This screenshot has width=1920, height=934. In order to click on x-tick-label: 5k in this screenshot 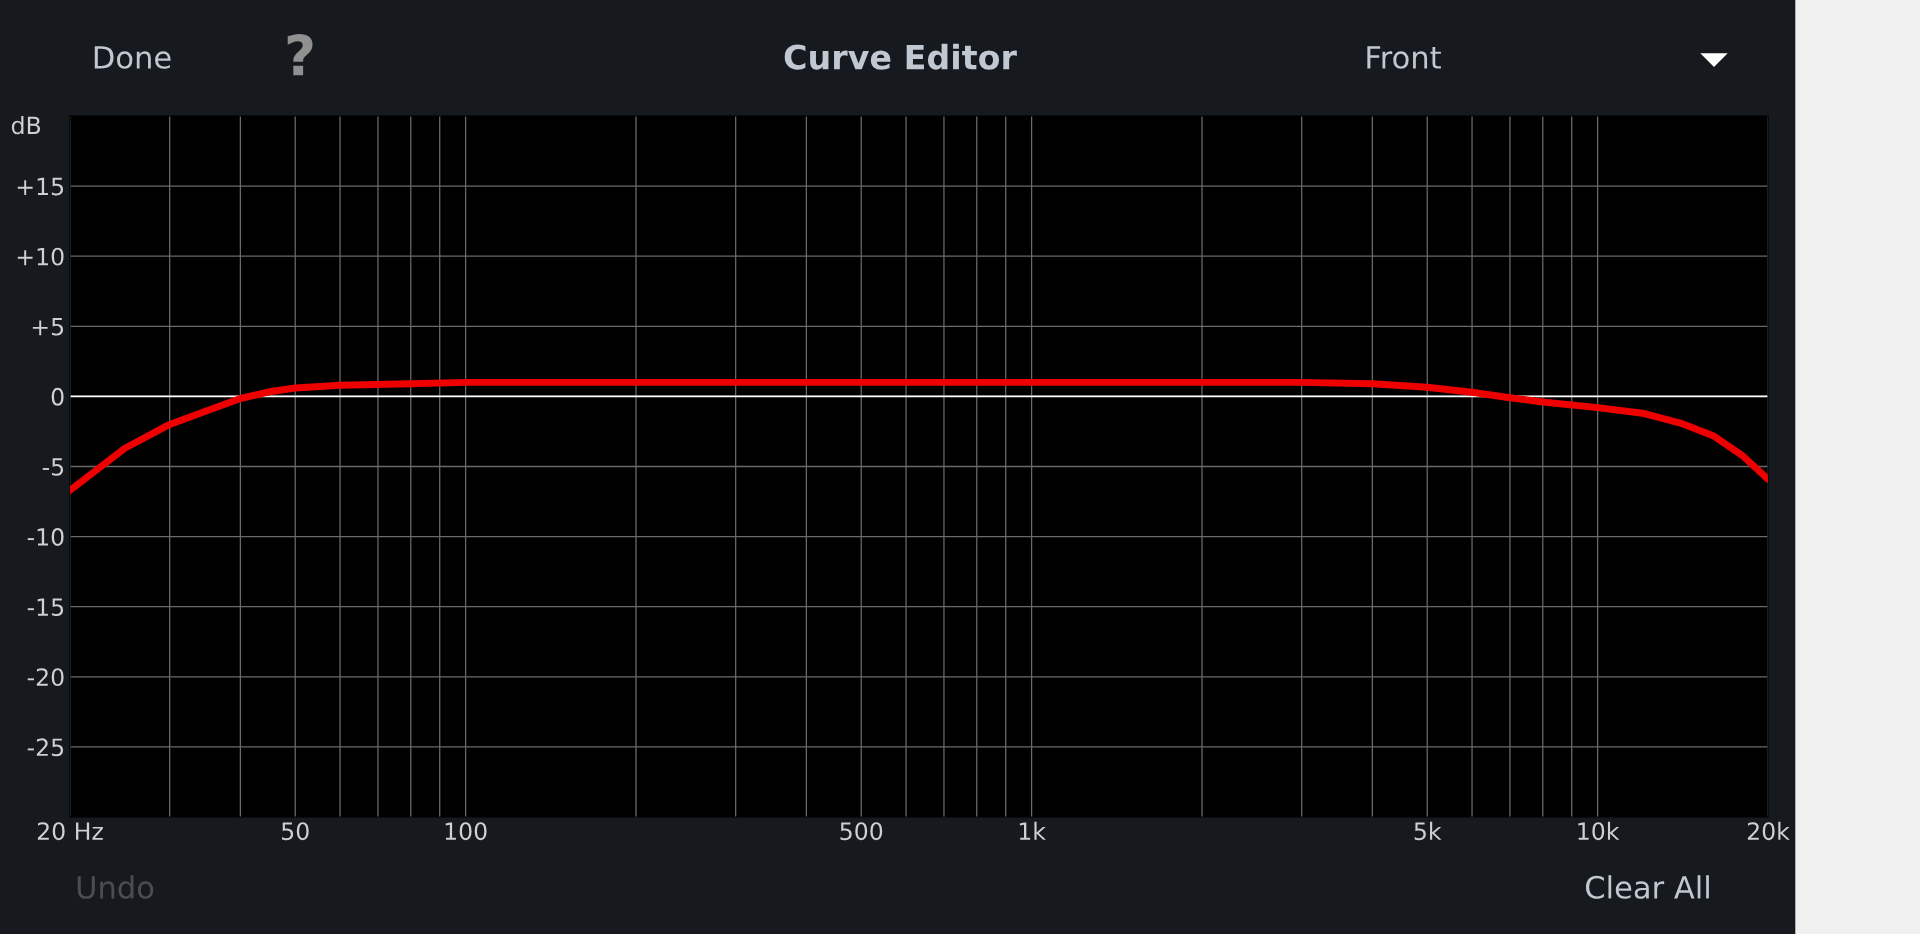, I will do `click(1428, 831)`.